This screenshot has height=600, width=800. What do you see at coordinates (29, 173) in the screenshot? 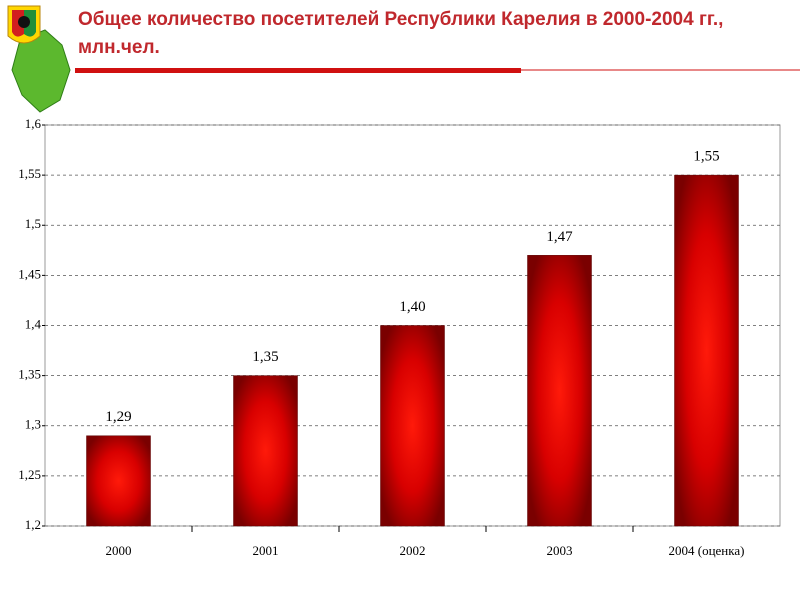
I see `y-tick-label: 1,55` at bounding box center [29, 173].